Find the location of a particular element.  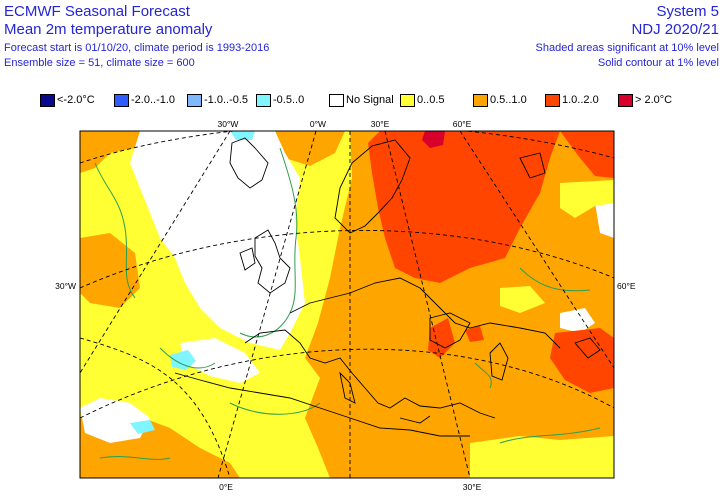

shade-0-to-05-east is located at coordinates (522, 299).